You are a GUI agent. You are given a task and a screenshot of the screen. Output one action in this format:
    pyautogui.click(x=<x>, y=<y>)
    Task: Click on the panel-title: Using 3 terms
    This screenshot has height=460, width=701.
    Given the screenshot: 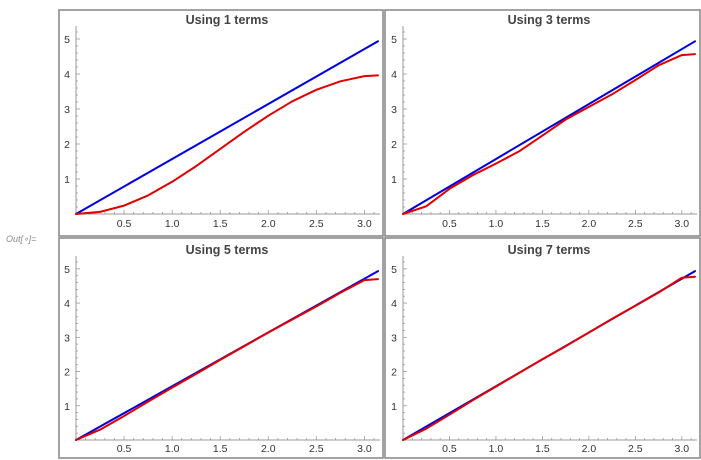 What is the action you would take?
    pyautogui.click(x=549, y=20)
    